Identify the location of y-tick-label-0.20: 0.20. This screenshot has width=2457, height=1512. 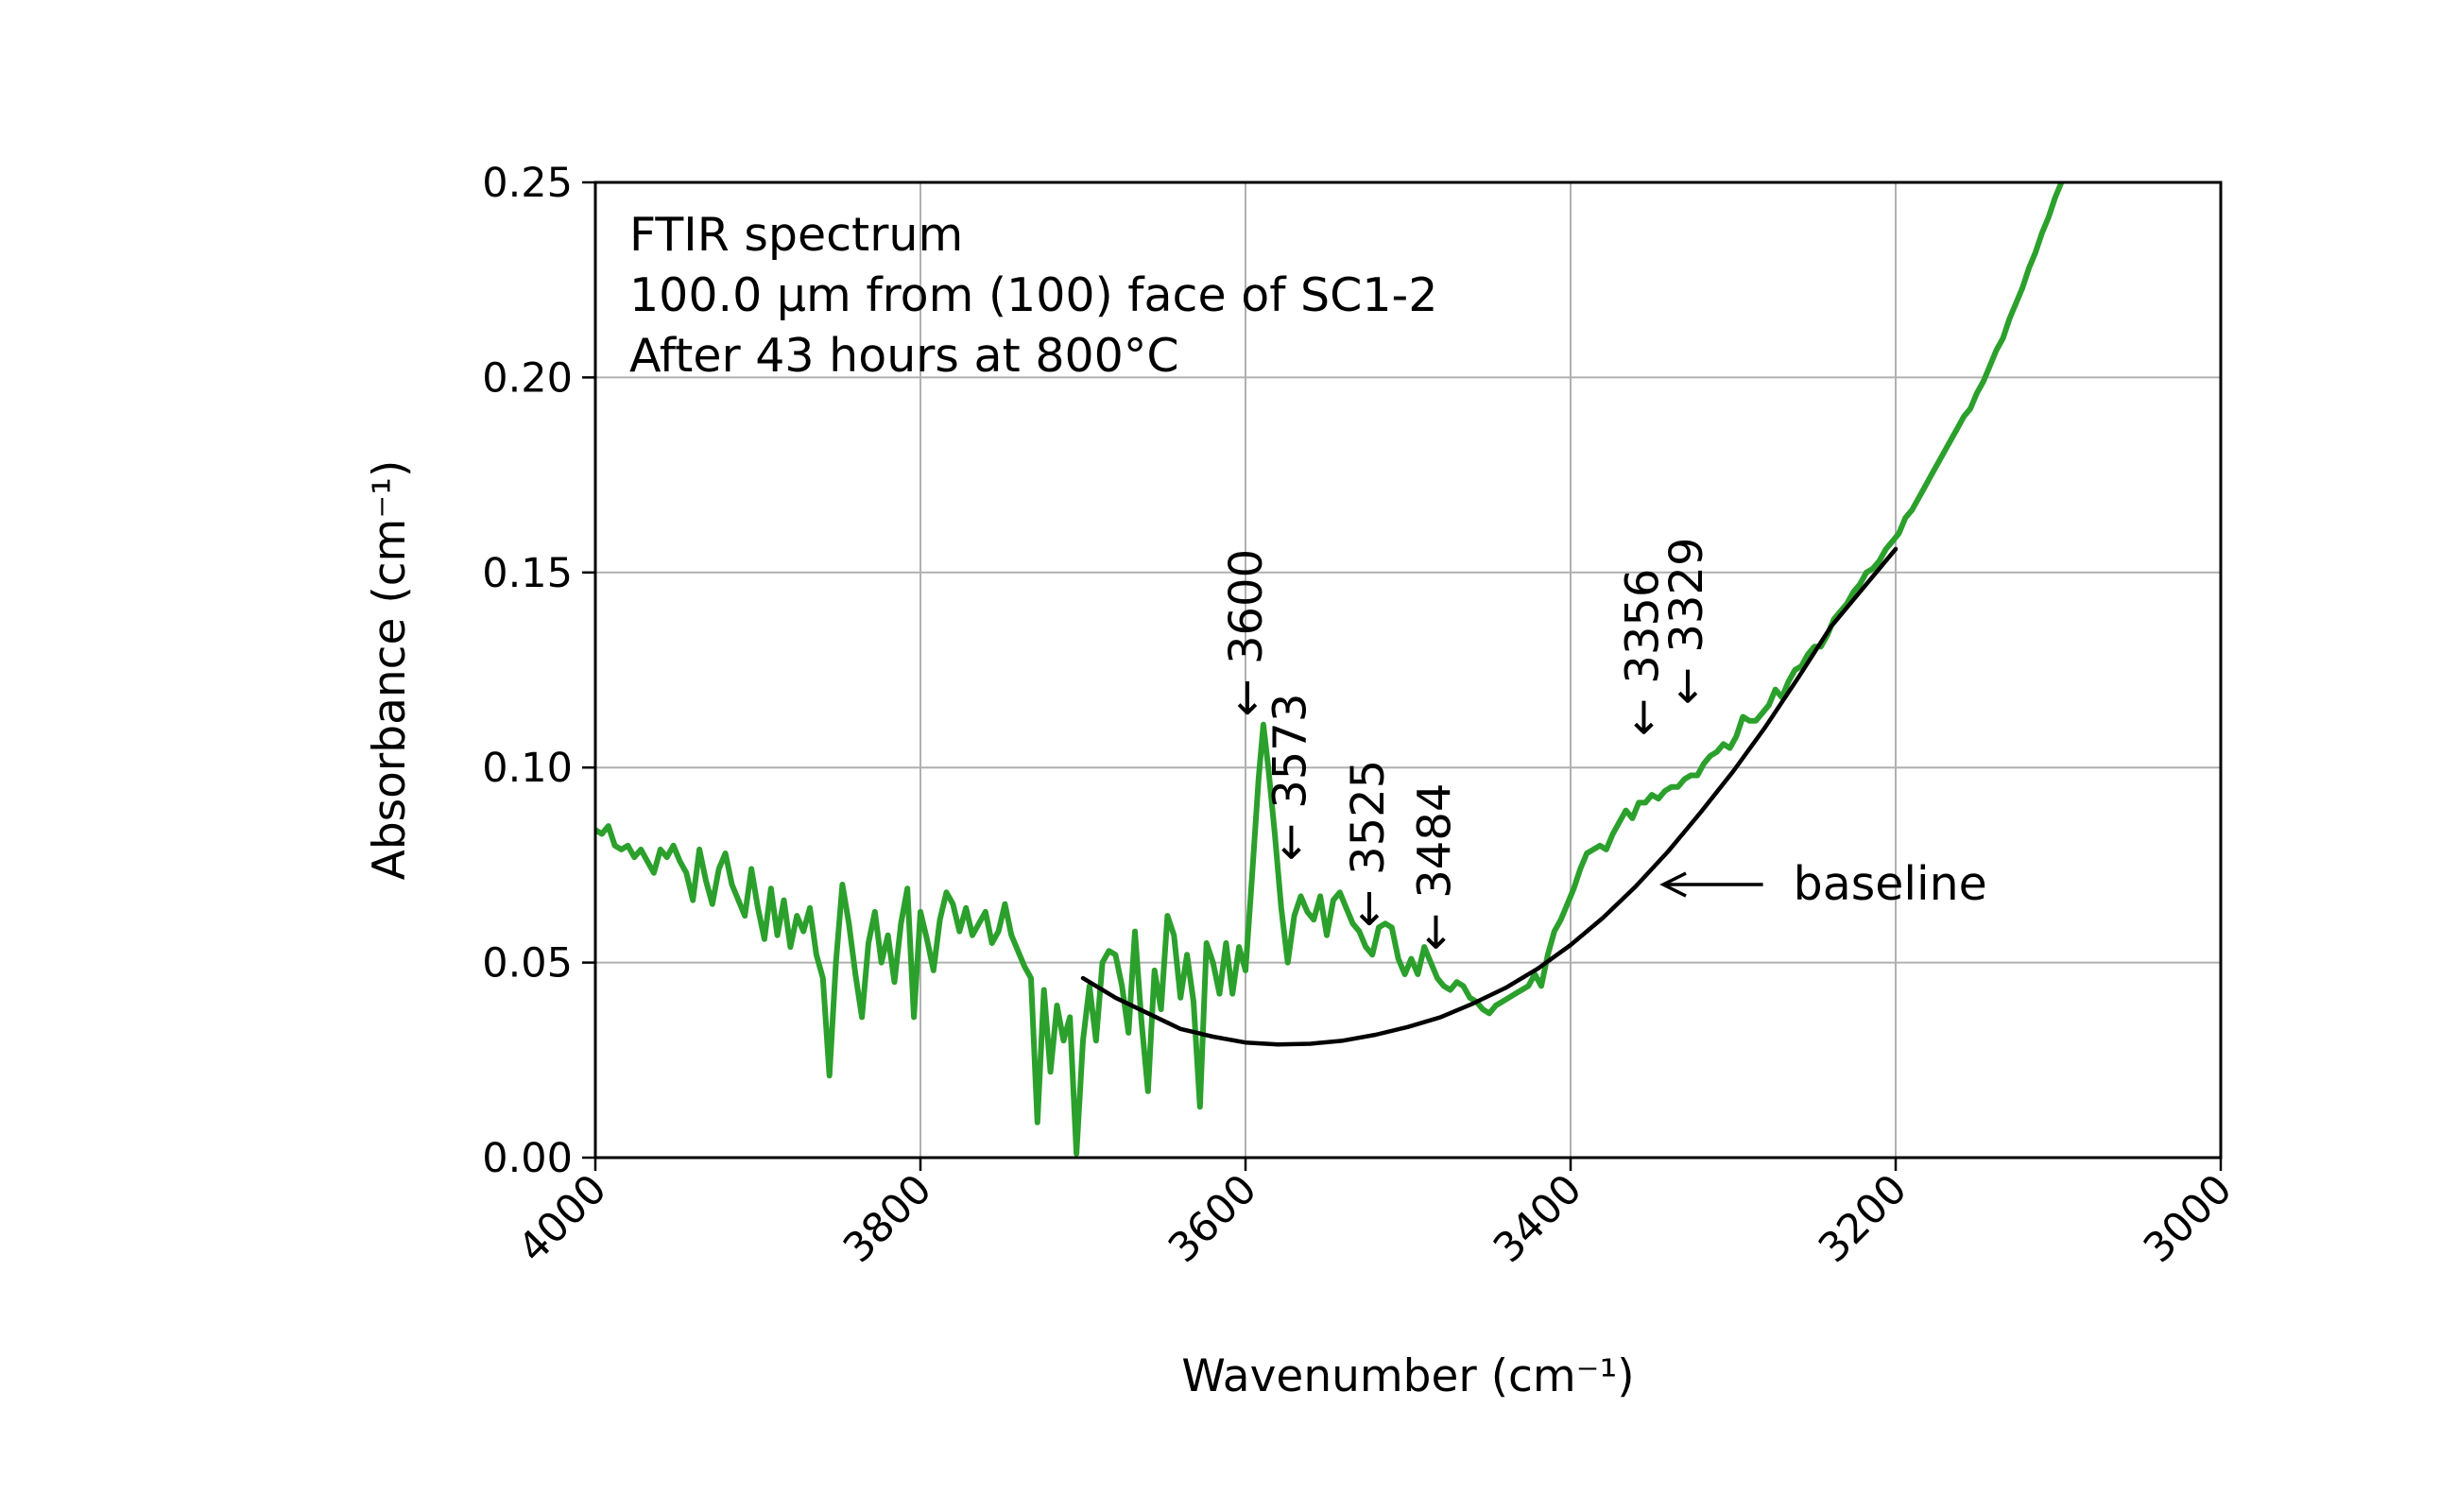
(527, 378).